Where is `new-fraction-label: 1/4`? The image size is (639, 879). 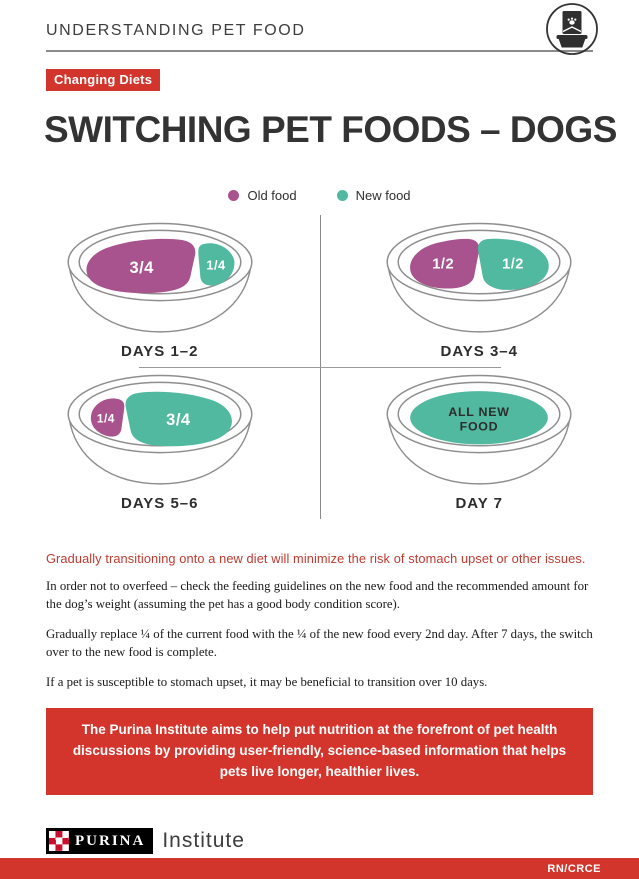 new-fraction-label: 1/4 is located at coordinates (216, 264).